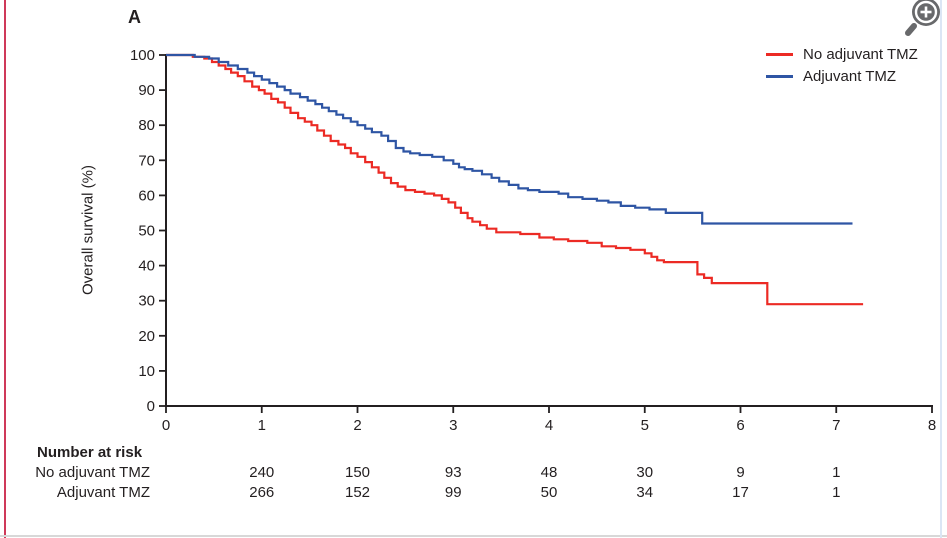  Describe the element at coordinates (357, 492) in the screenshot. I see `risk-count: 152` at that location.